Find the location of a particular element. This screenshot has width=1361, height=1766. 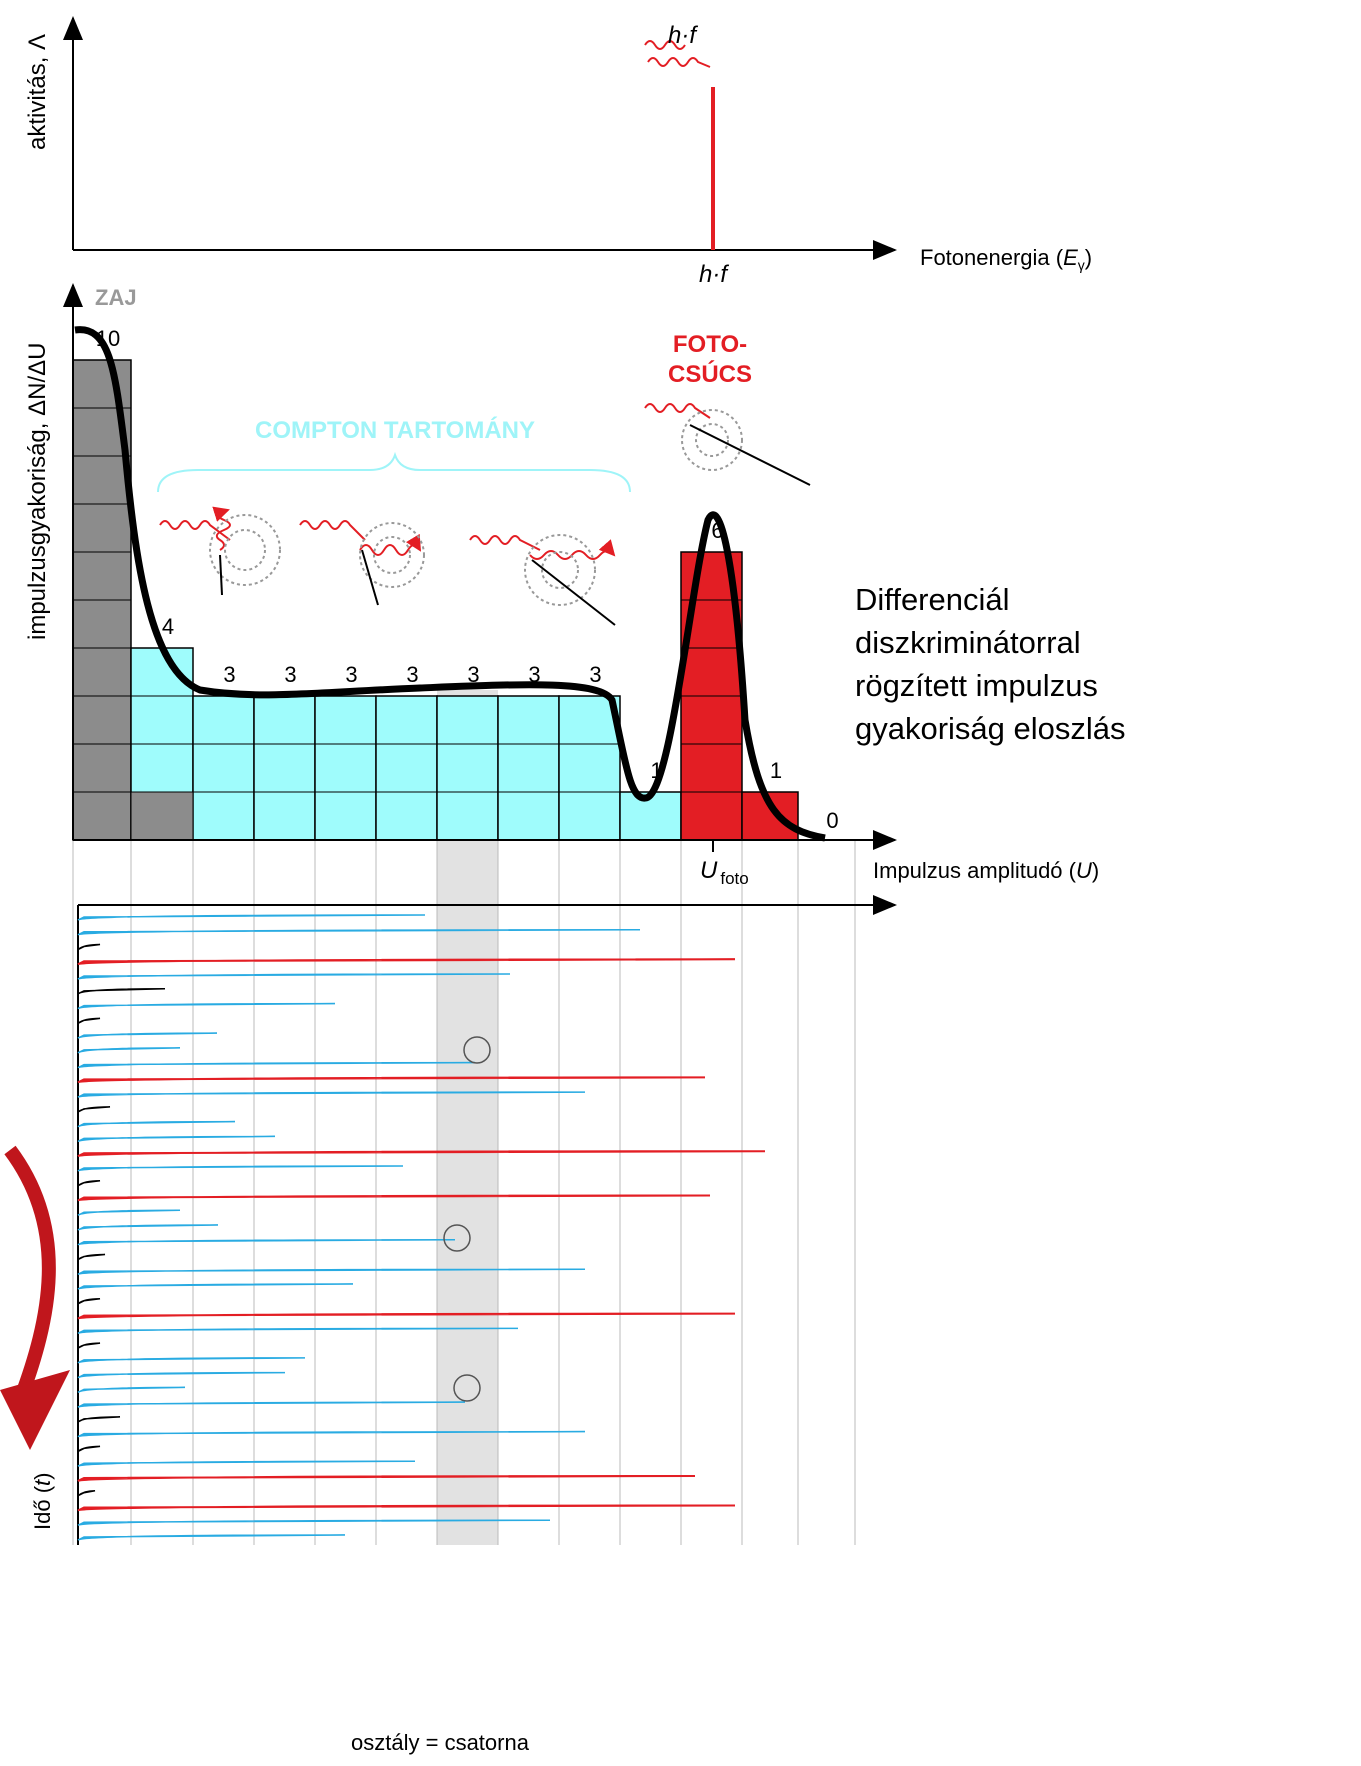

photon-wave is located at coordinates (677, 54).